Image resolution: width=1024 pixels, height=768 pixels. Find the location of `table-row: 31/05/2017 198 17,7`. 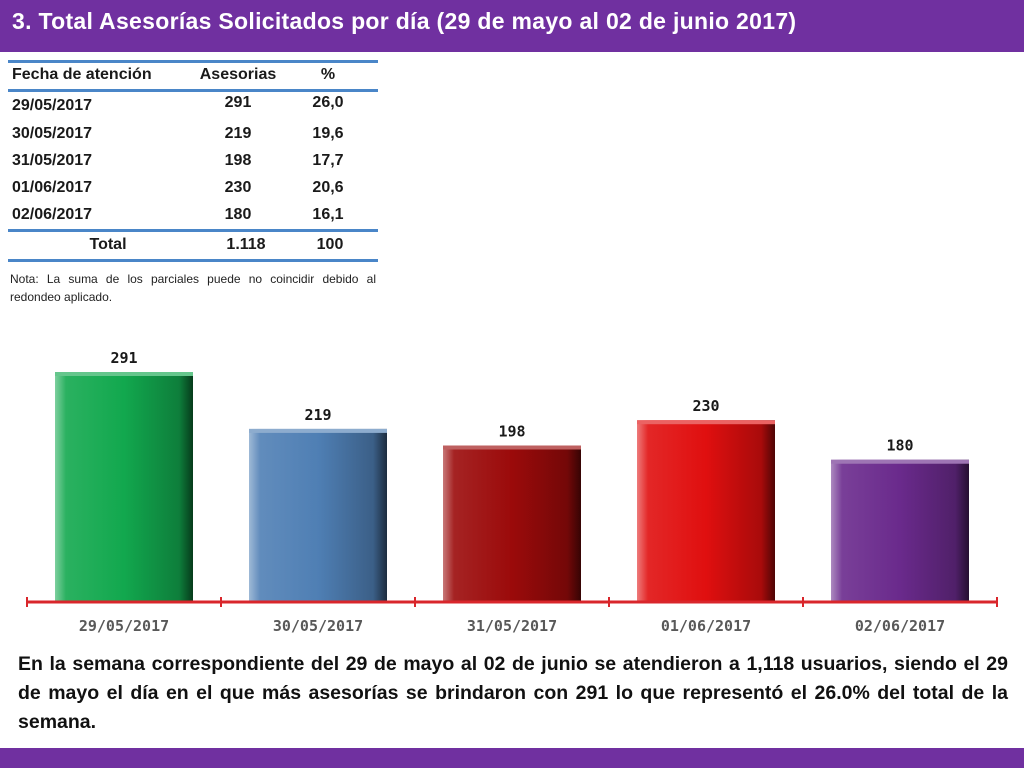

table-row: 31/05/2017 198 17,7 is located at coordinates (193, 161).